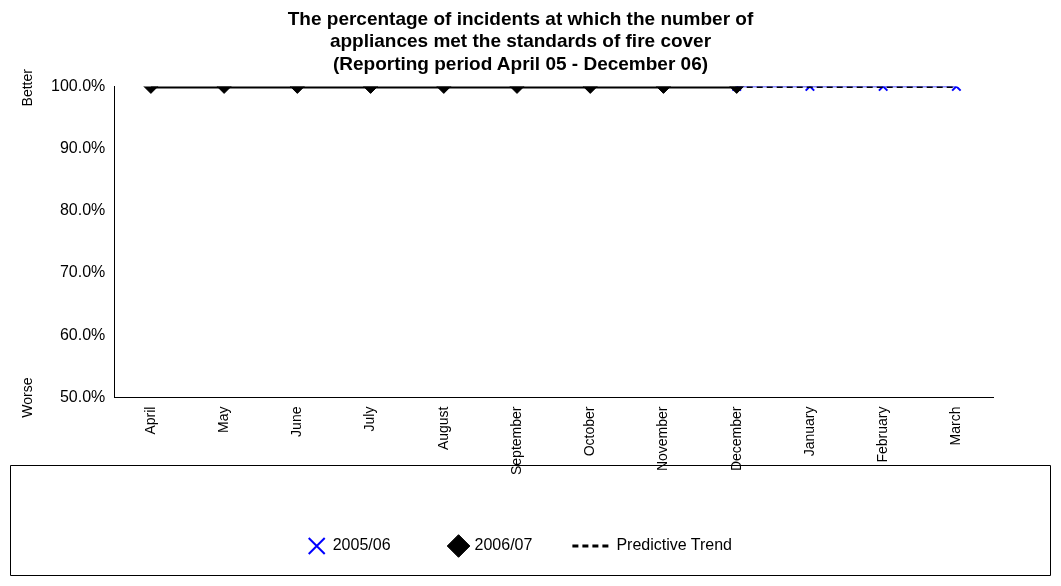  What do you see at coordinates (662, 439) in the screenshot?
I see `x-tick-label: November` at bounding box center [662, 439].